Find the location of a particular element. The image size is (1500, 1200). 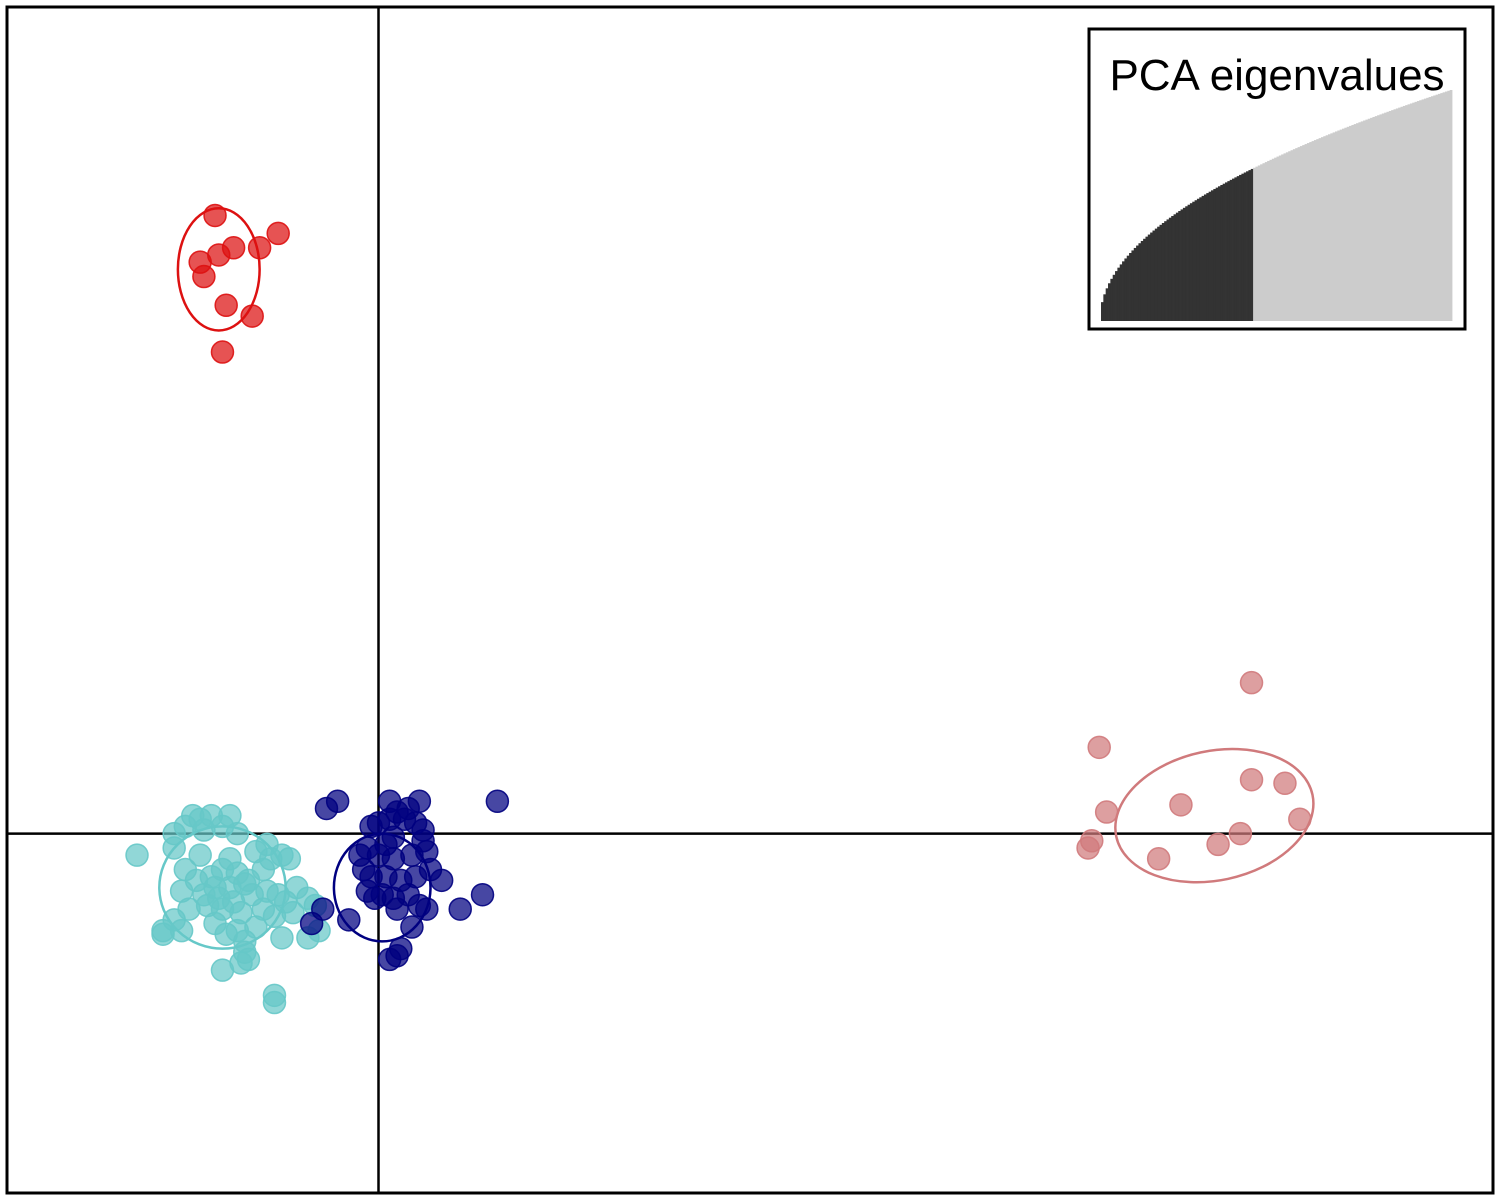

eigenvalue-bars is located at coordinates (1277, 206).